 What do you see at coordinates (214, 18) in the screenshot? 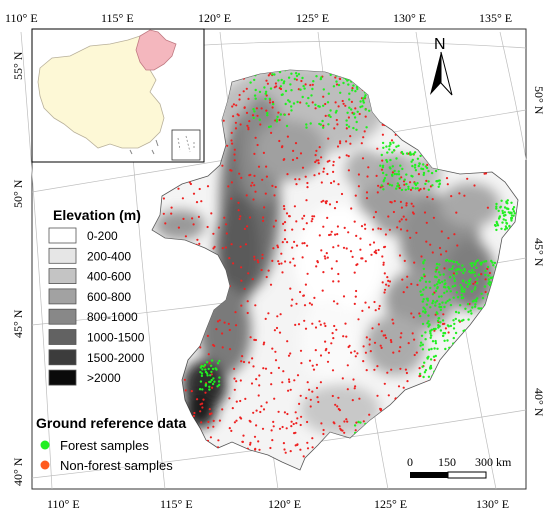
I see `top-tick-120: 120° E` at bounding box center [214, 18].